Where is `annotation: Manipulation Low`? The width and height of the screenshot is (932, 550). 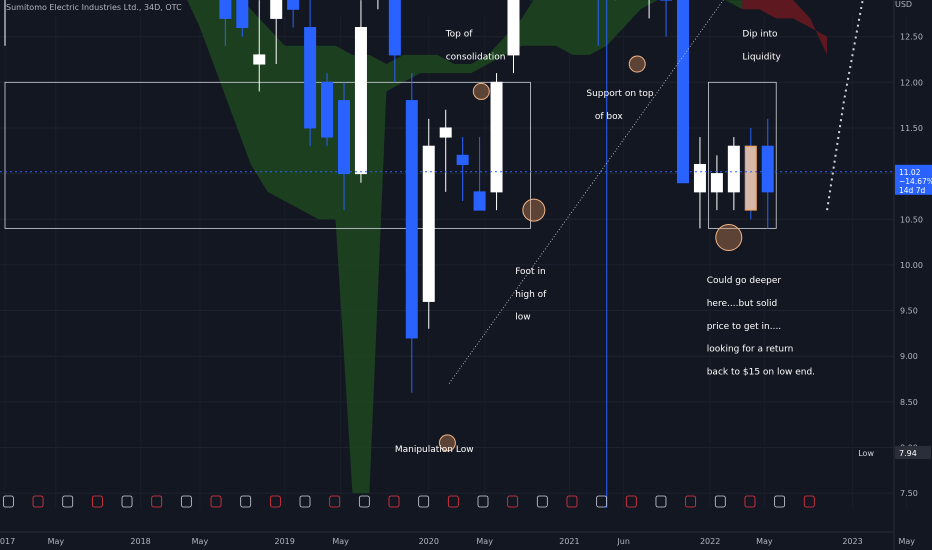 annotation: Manipulation Low is located at coordinates (434, 450).